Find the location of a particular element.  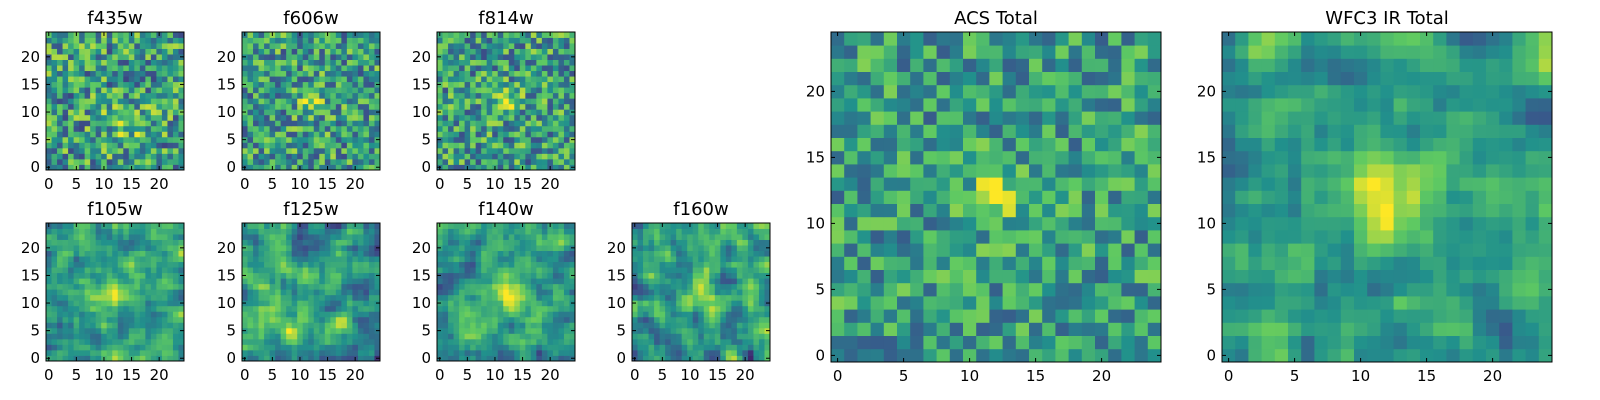

panel-title: f125w is located at coordinates (310, 209).